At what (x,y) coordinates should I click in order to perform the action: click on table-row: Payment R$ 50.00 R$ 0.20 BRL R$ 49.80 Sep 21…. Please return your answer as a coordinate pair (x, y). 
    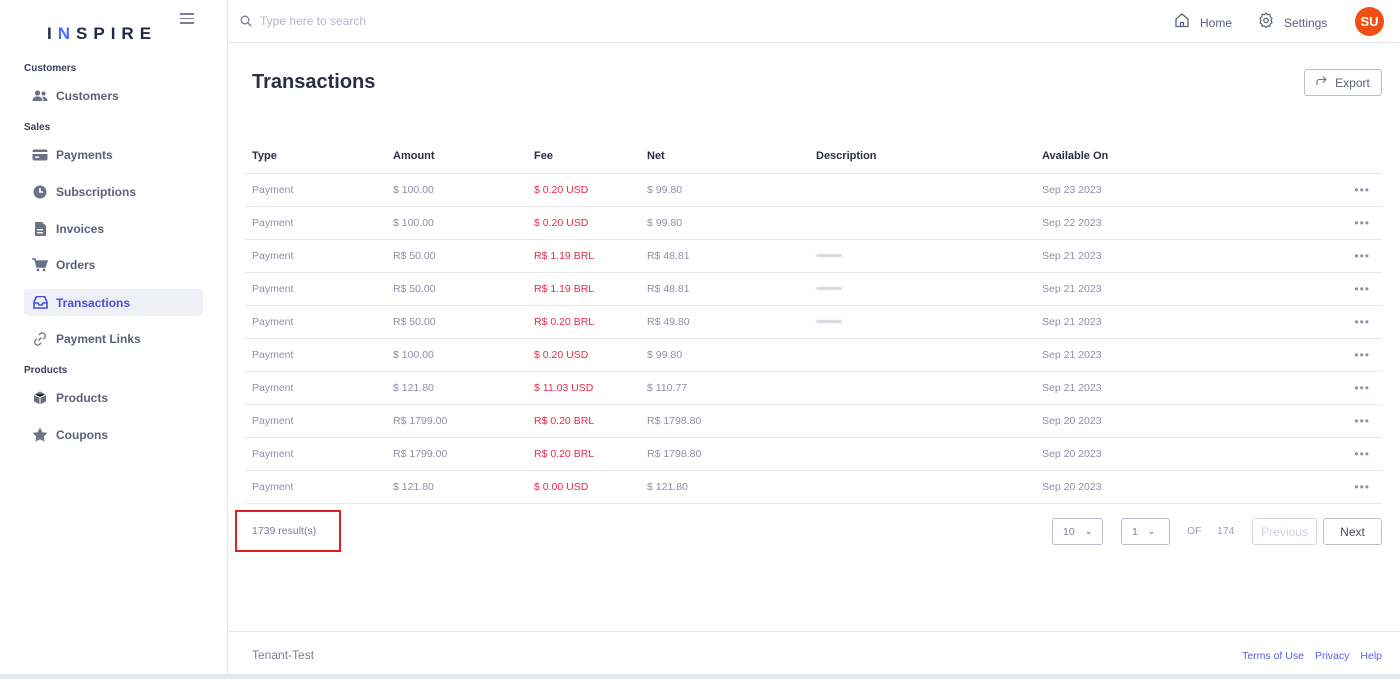
    Looking at the image, I should click on (813, 322).